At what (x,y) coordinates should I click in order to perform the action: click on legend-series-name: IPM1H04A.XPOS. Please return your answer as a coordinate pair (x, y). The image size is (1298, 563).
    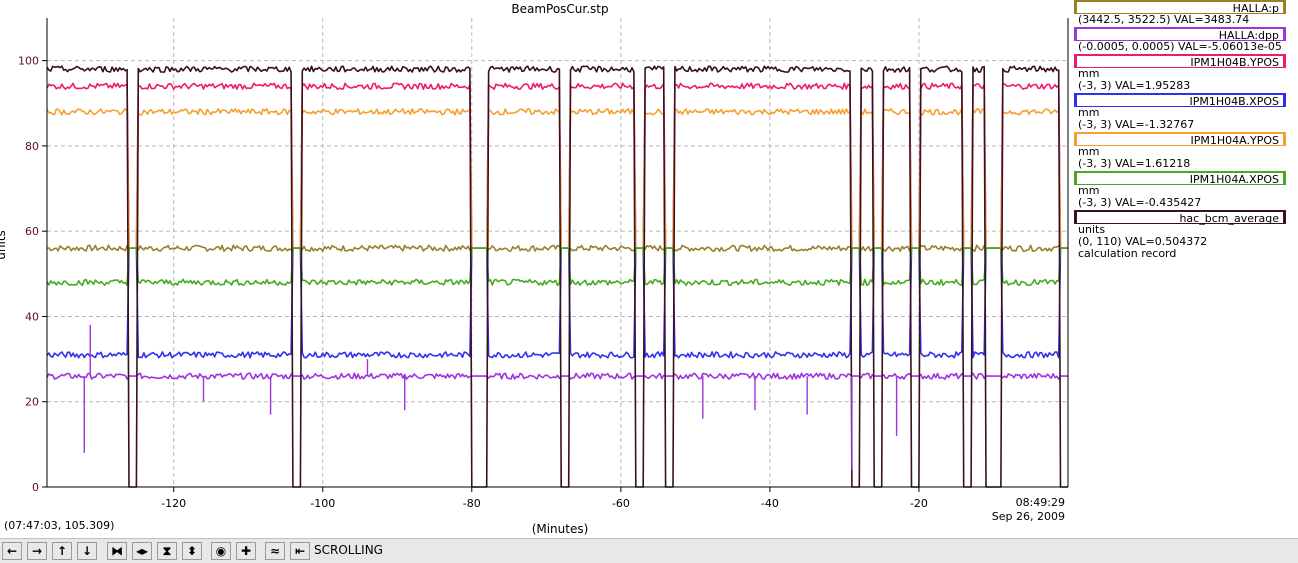
    Looking at the image, I should click on (1180, 178).